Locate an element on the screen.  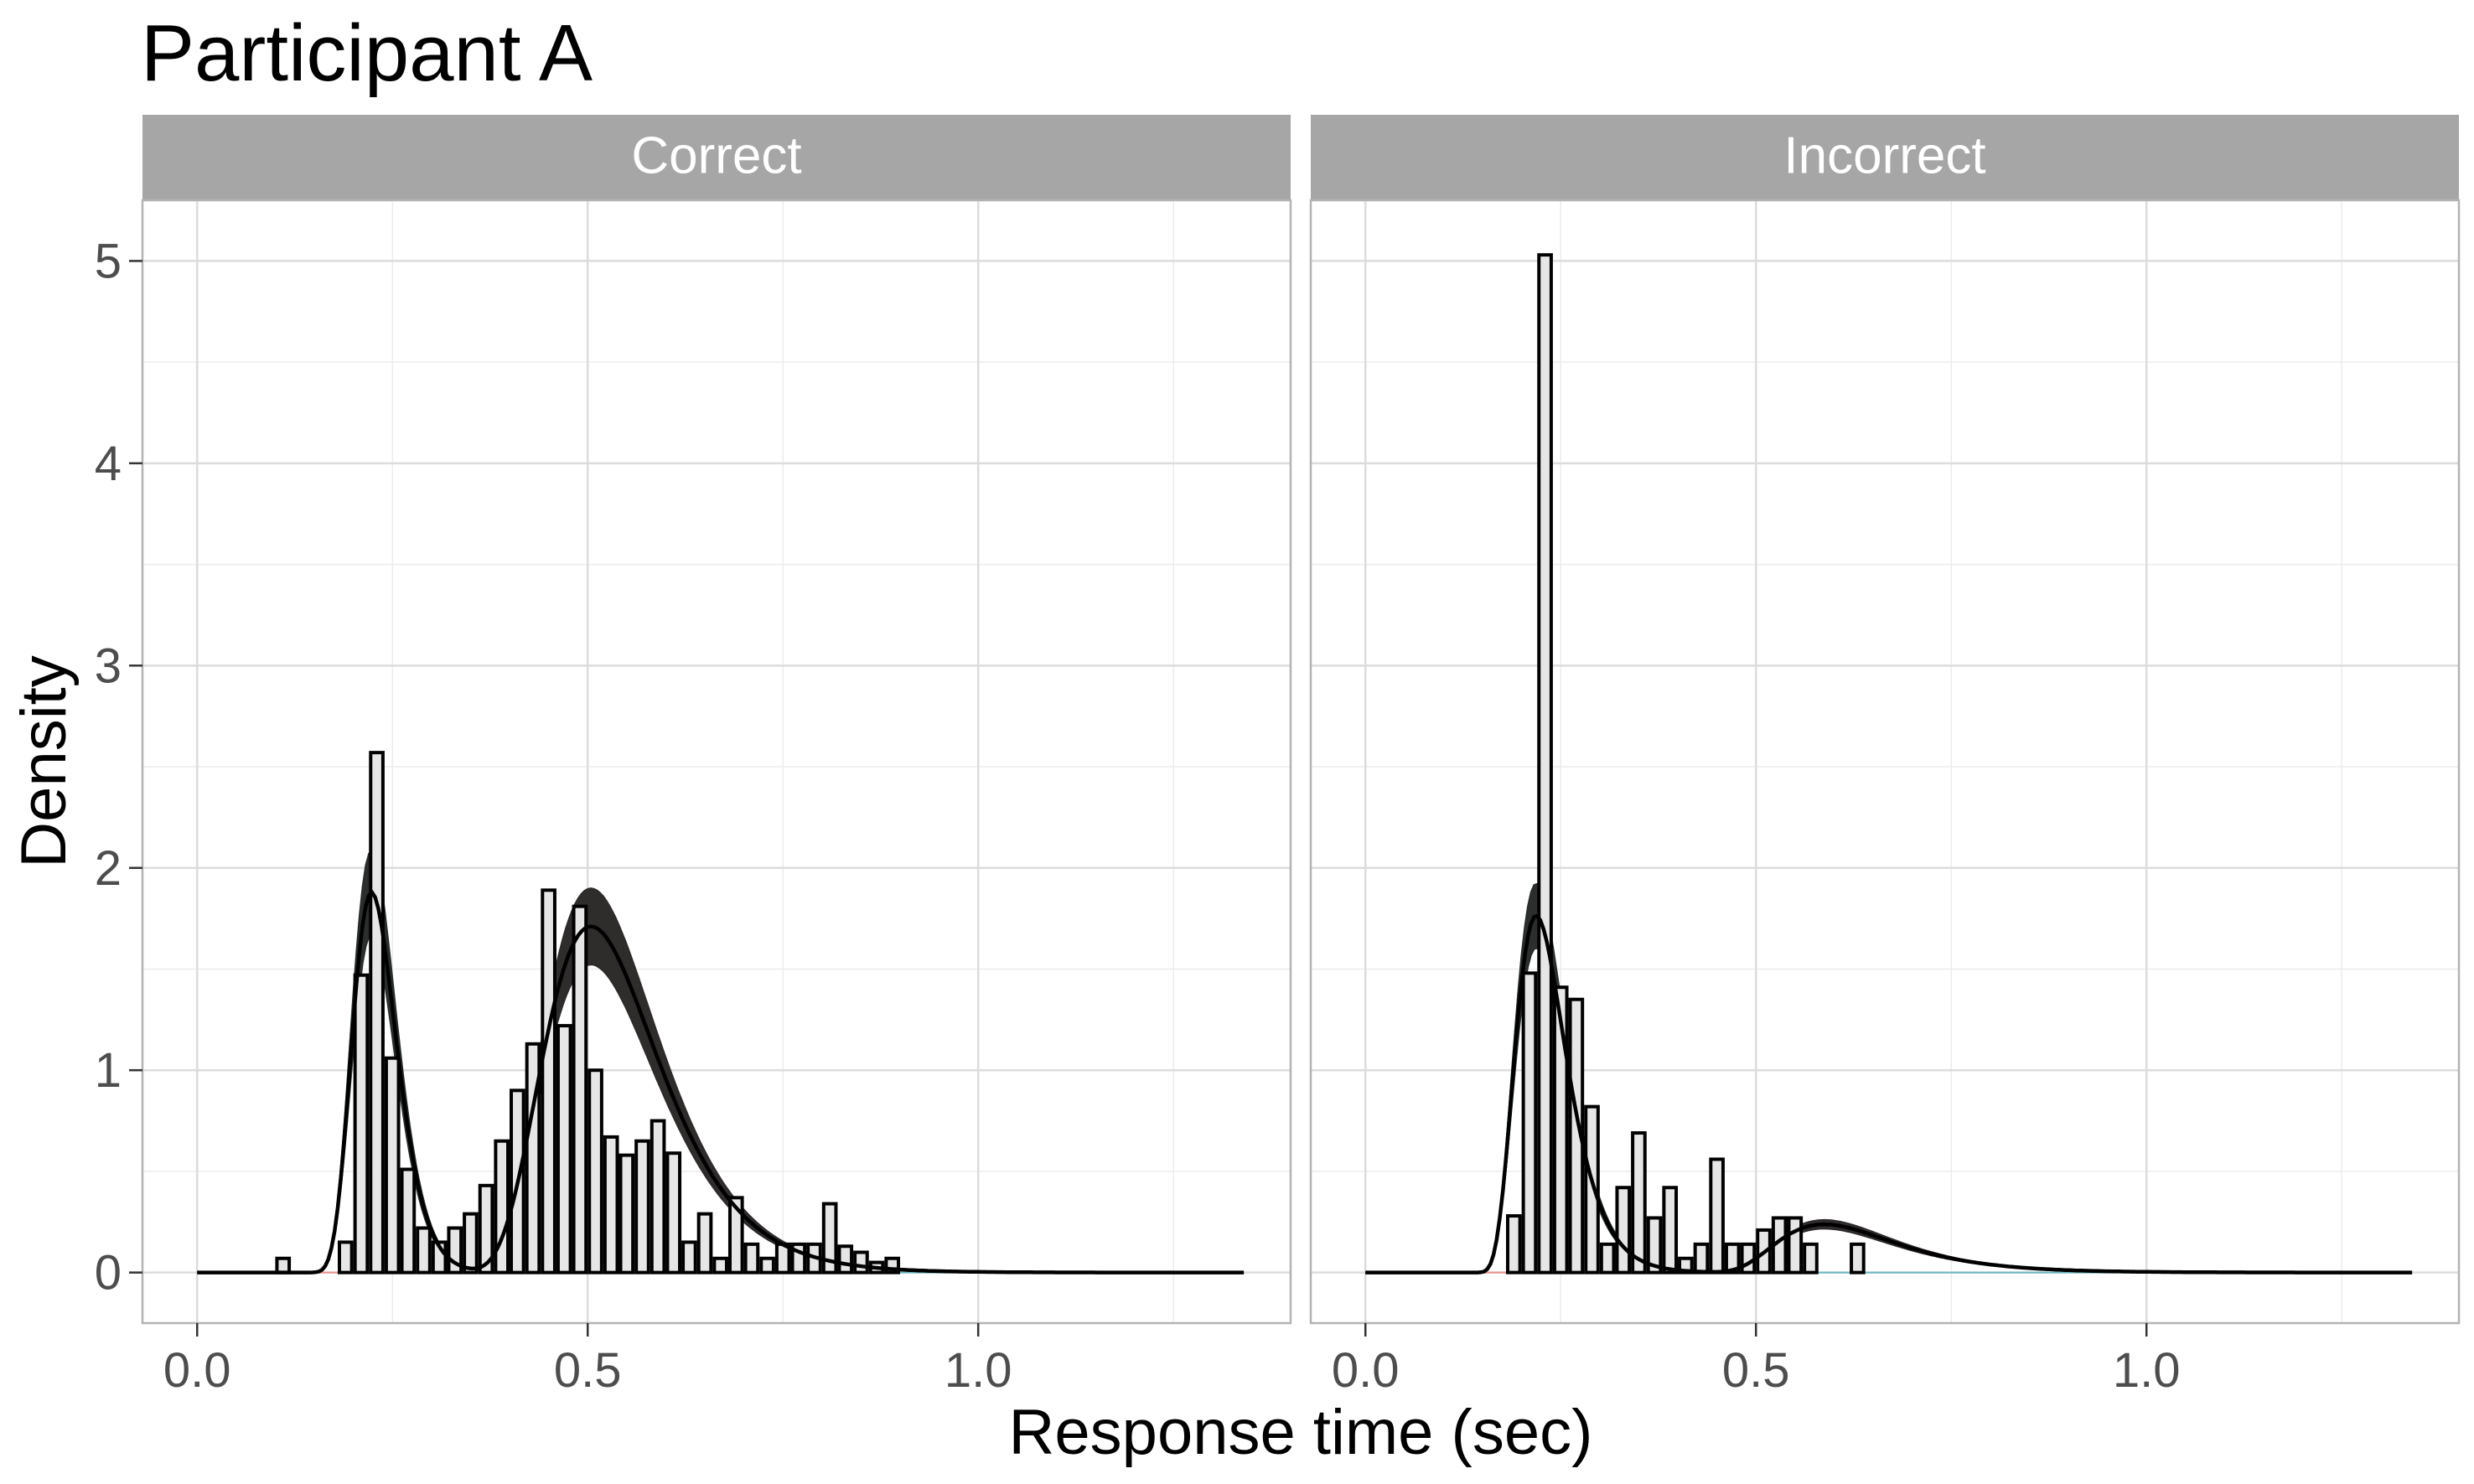
y-tick-label: 1 is located at coordinates (109, 1071).